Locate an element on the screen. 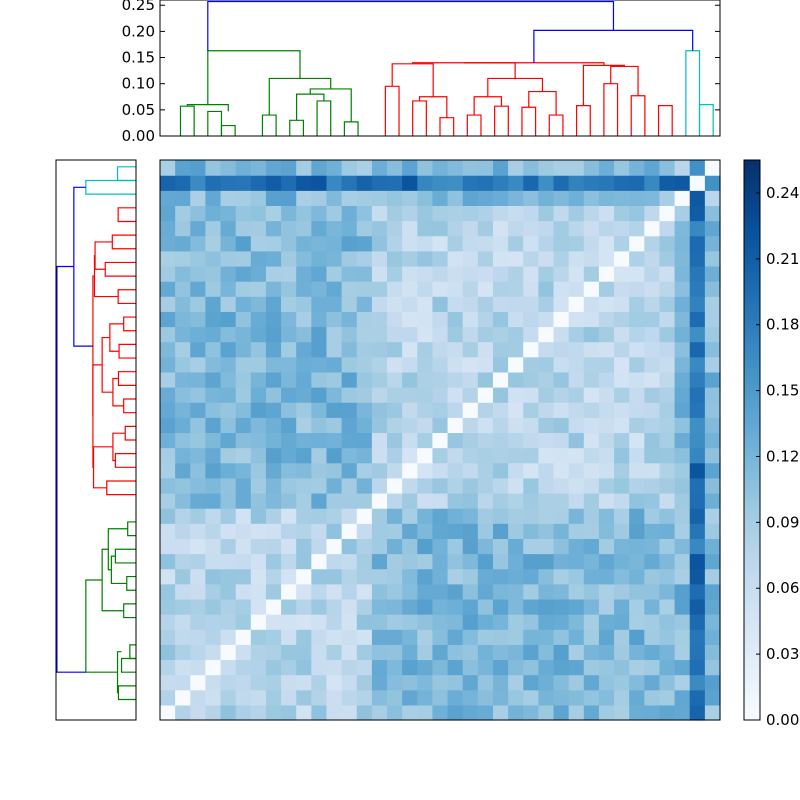  colorbar-tick-label: 0.09 is located at coordinates (782, 522).